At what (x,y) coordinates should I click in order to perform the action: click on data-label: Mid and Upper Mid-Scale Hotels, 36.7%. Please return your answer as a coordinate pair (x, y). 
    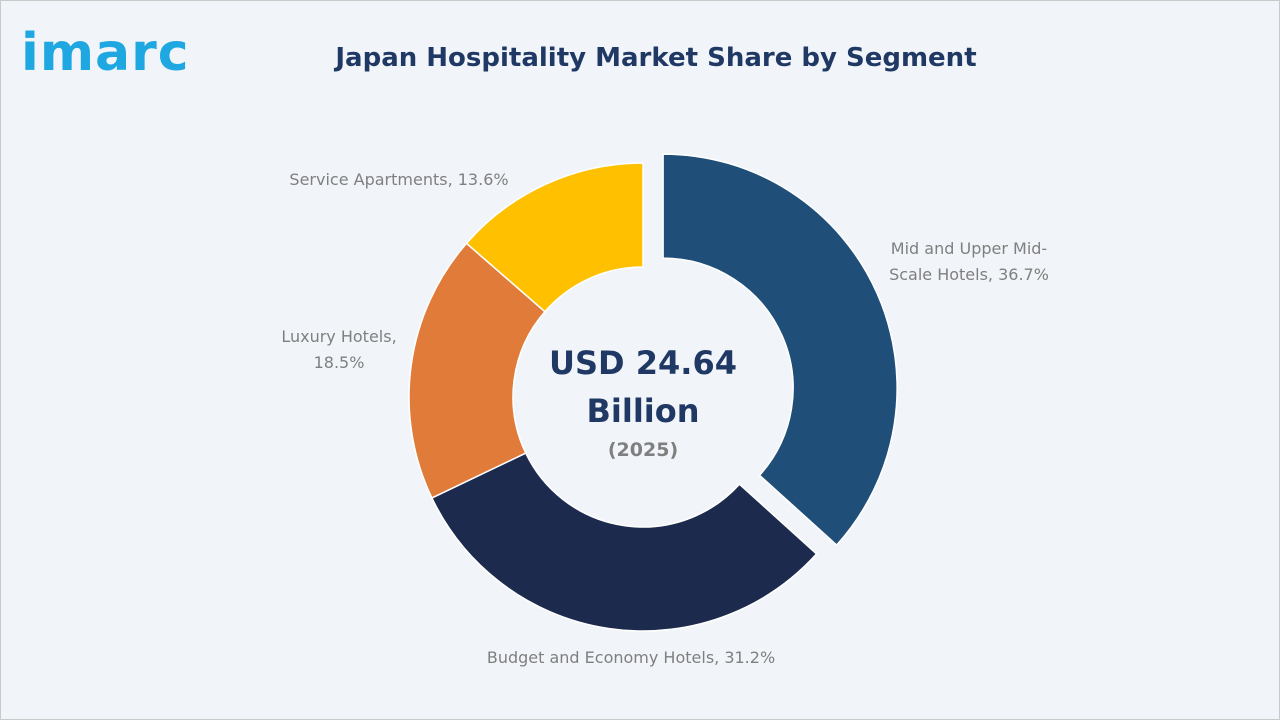
    Looking at the image, I should click on (969, 261).